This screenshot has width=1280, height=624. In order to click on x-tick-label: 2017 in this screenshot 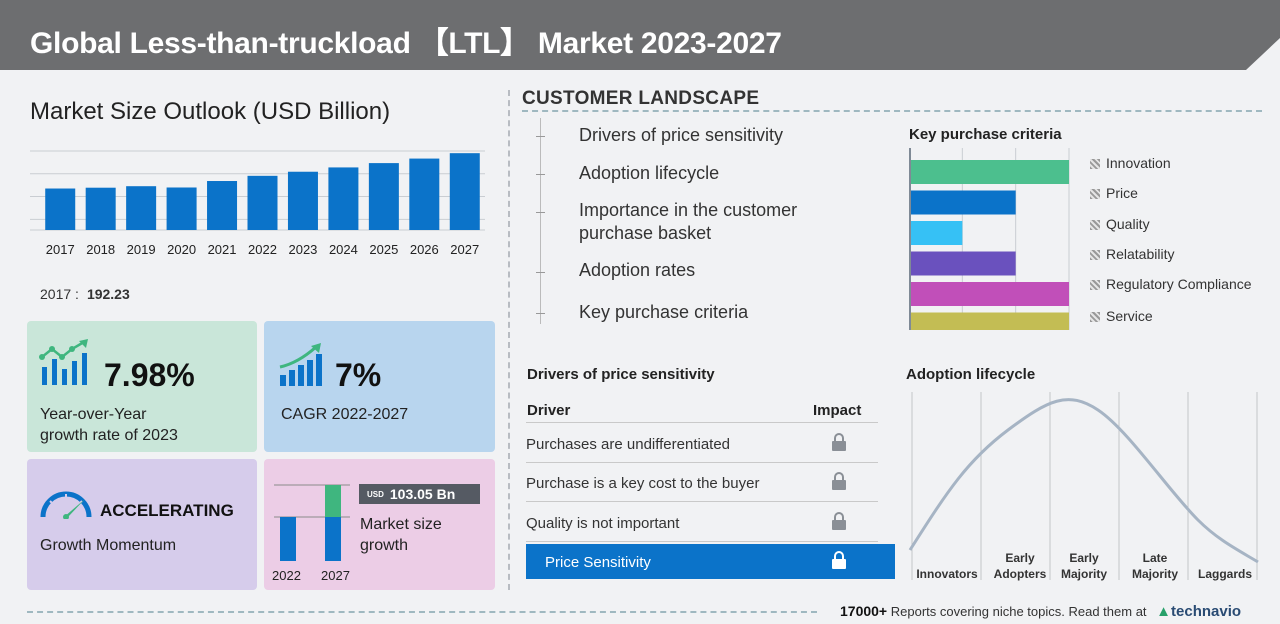, I will do `click(60, 249)`.